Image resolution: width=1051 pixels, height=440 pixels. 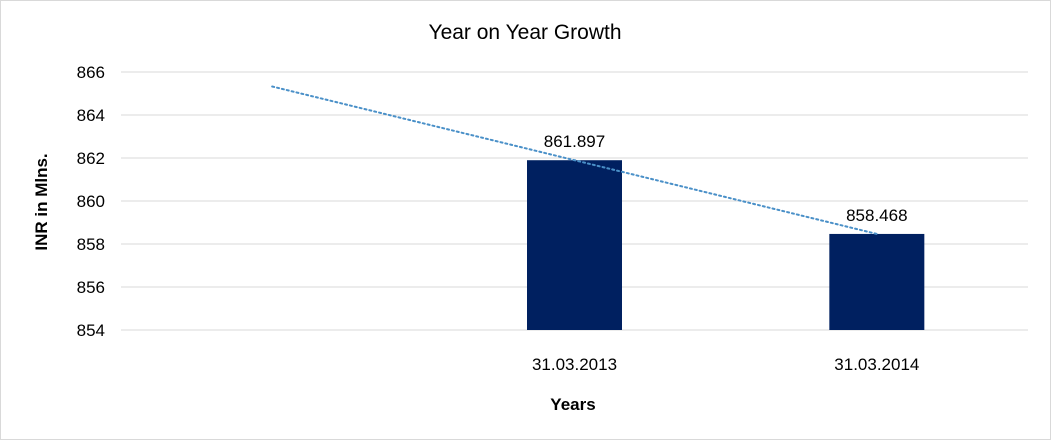 What do you see at coordinates (574, 141) in the screenshot?
I see `data-label: 861.897` at bounding box center [574, 141].